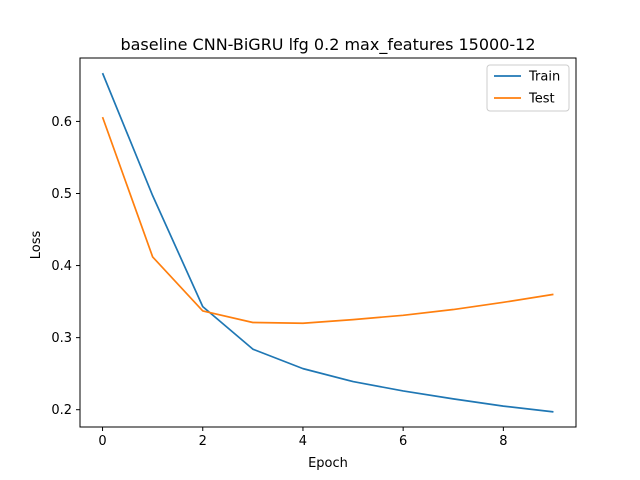 This screenshot has height=480, width=640. I want to click on legend-label-train: Train, so click(544, 77).